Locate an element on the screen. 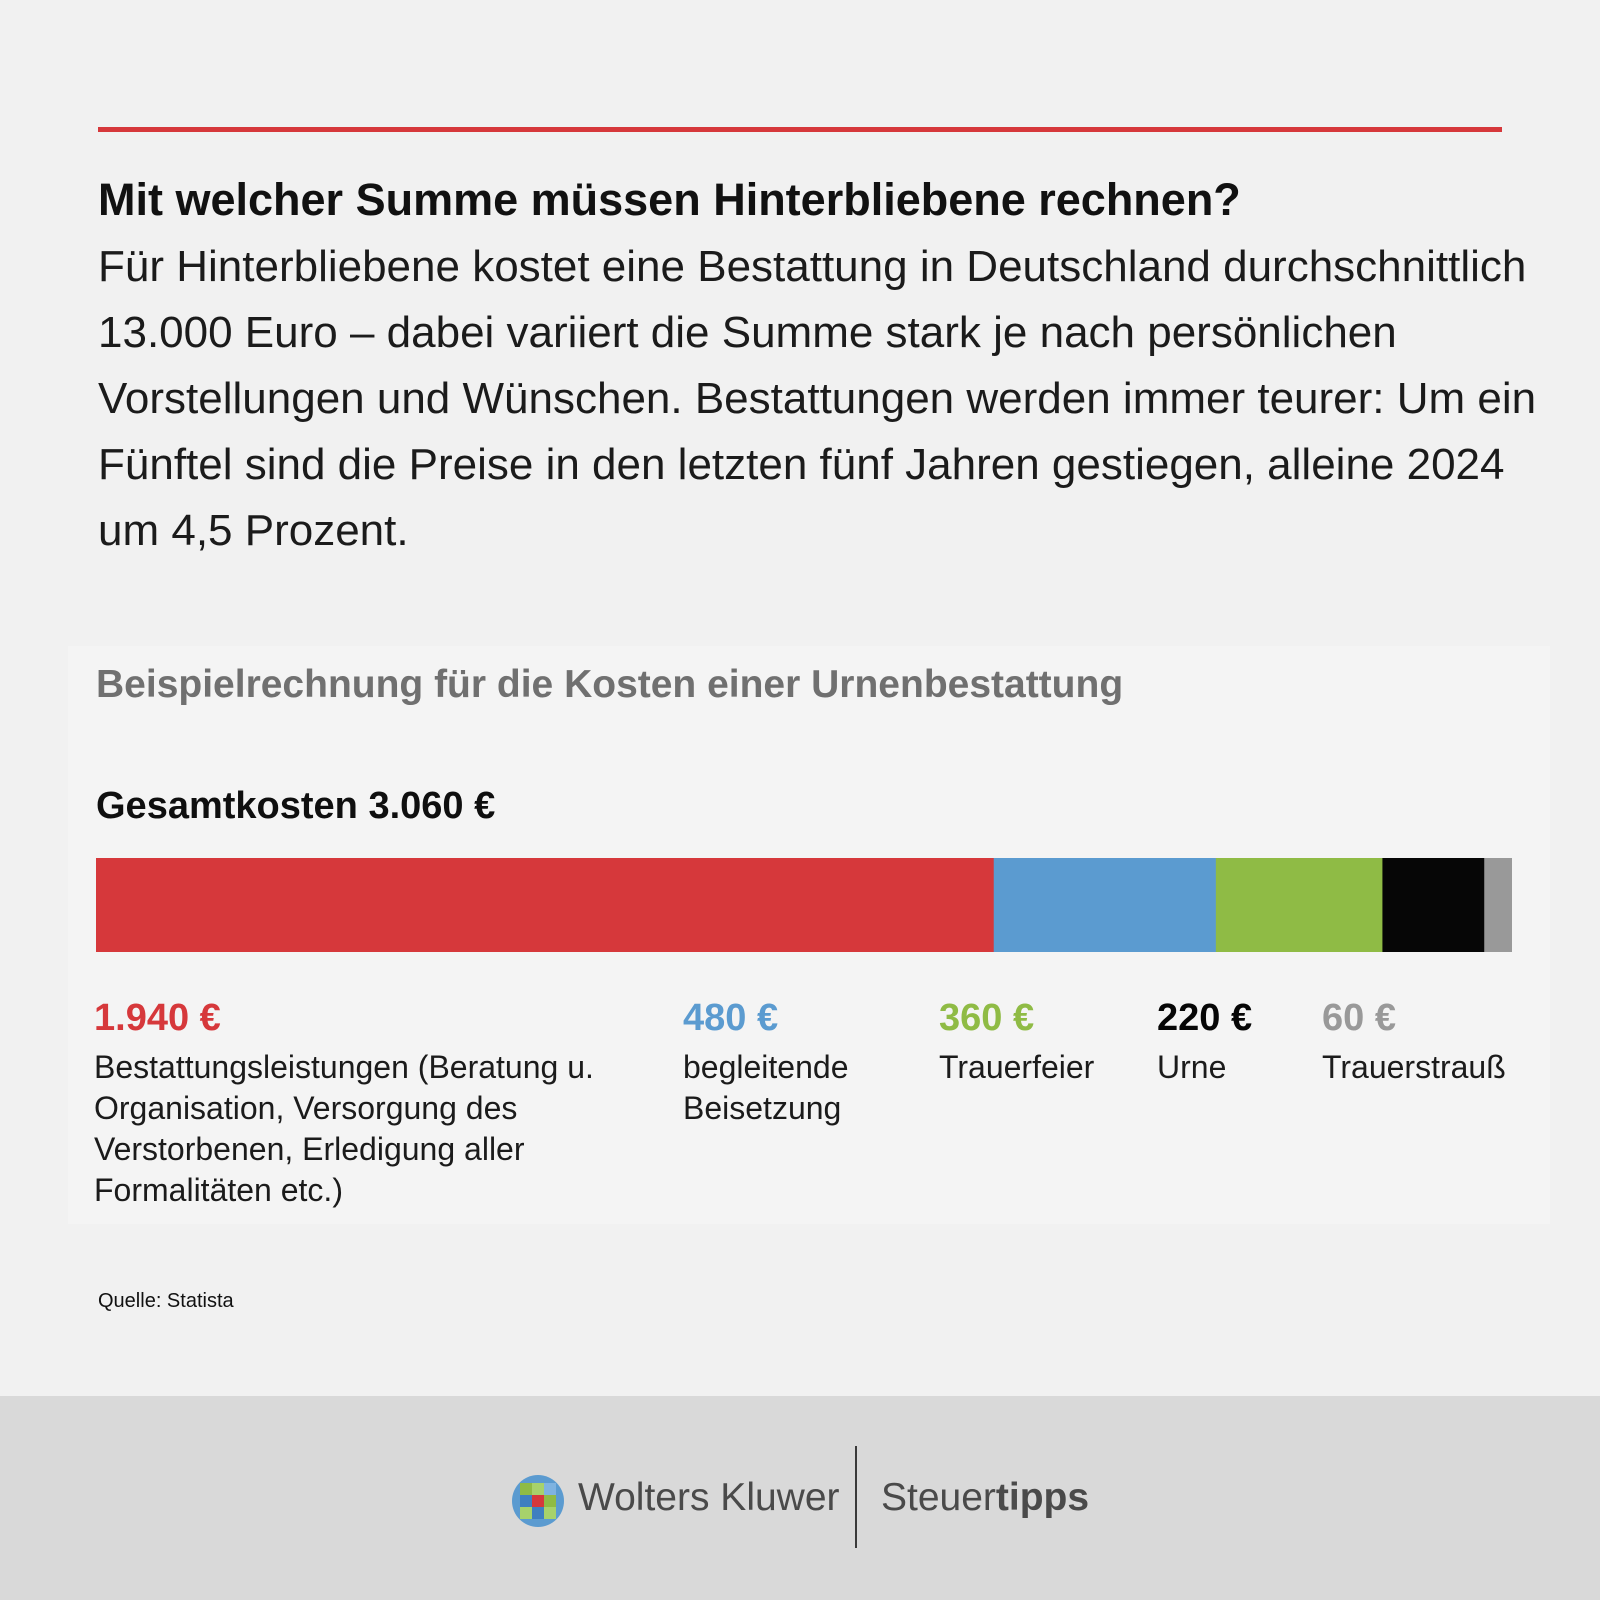  segment-value: 1.940 € is located at coordinates (157, 1018).